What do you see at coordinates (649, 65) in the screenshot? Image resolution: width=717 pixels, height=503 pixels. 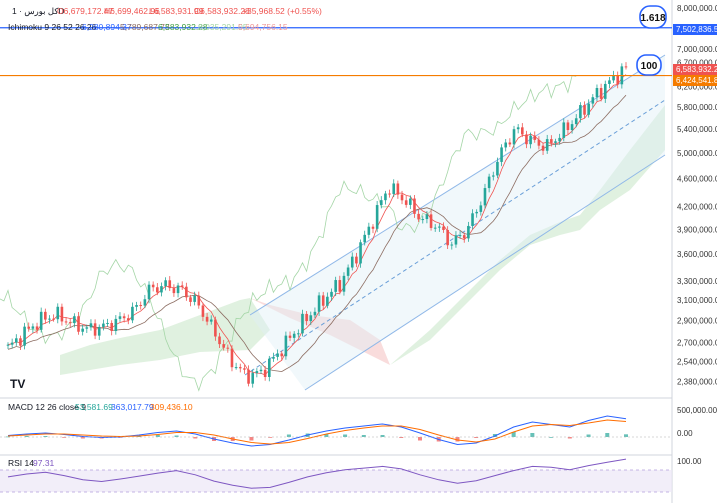 I see `fib-100-annotation: 100` at bounding box center [649, 65].